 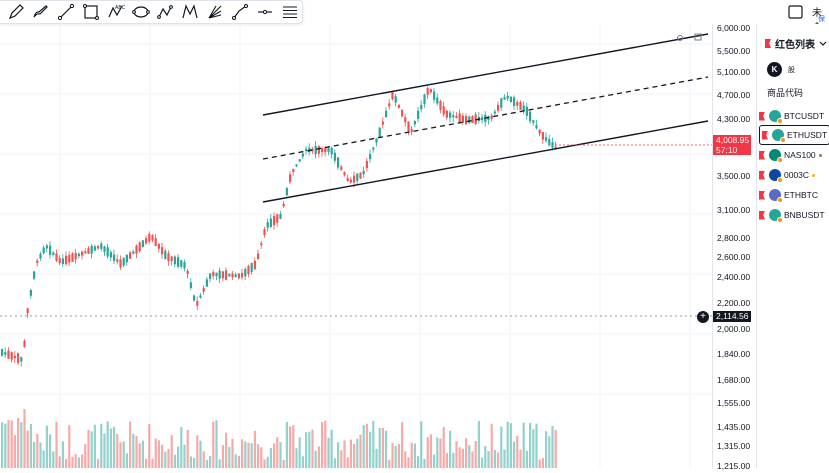 What do you see at coordinates (796, 12) in the screenshot?
I see `layout-square-icon` at bounding box center [796, 12].